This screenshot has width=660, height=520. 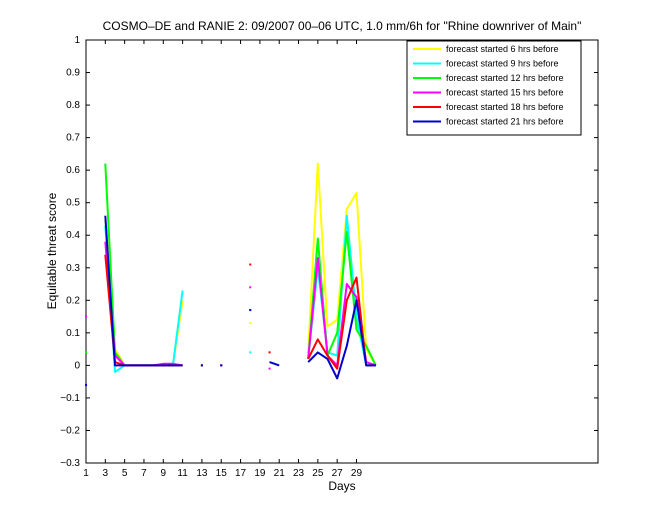 I want to click on x-tick-label: 25, so click(x=318, y=473).